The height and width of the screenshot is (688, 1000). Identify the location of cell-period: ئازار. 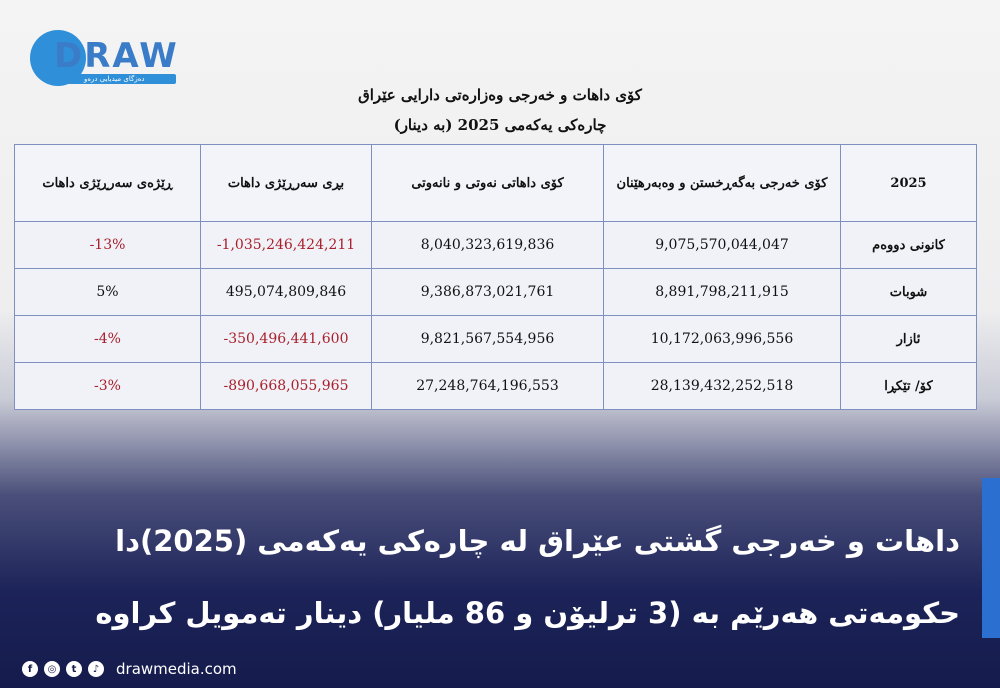
(908, 339).